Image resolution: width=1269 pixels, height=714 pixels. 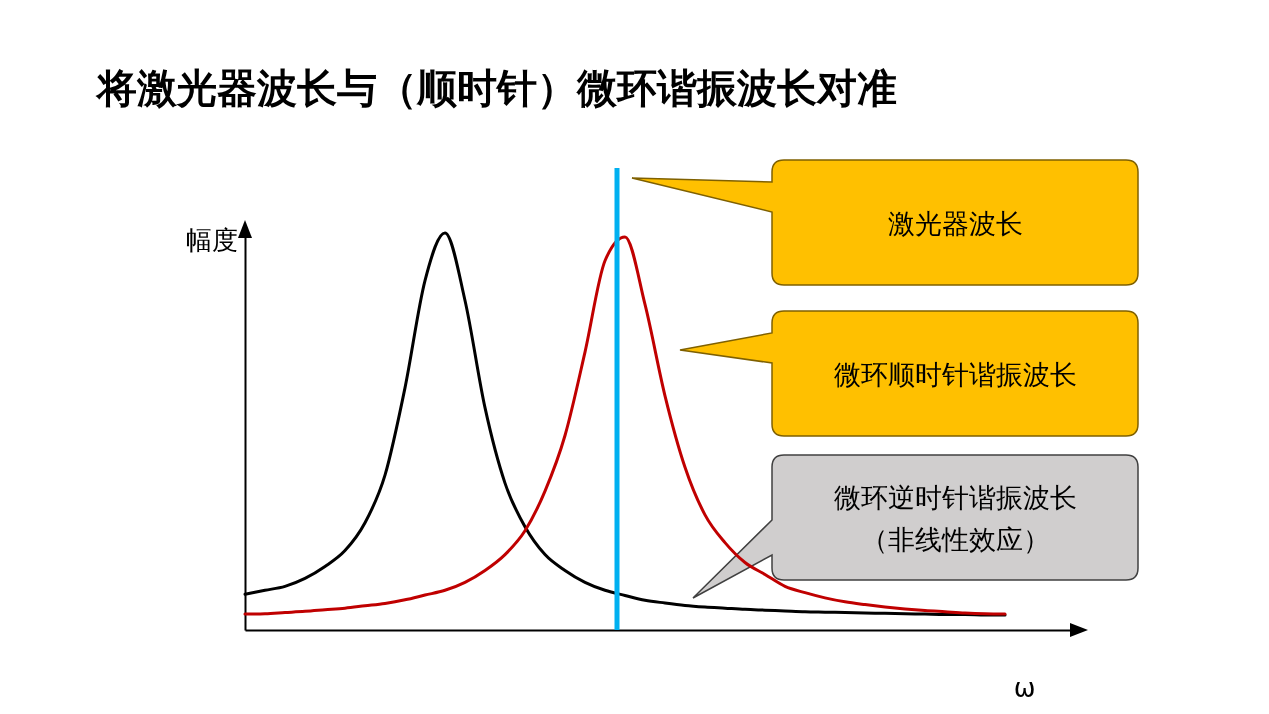 I want to click on chart-title: 将激光器波长与（顺时针）微环谐振波长对准, so click(x=496, y=88).